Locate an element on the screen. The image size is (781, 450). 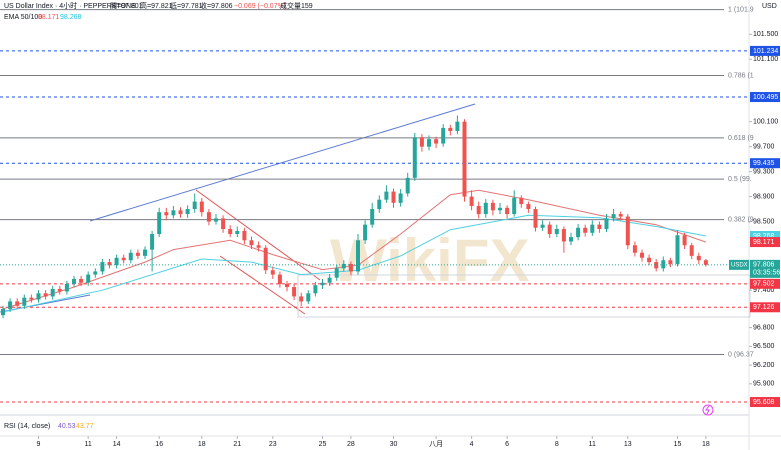
rsi-value: 43.77 is located at coordinates (85, 426).